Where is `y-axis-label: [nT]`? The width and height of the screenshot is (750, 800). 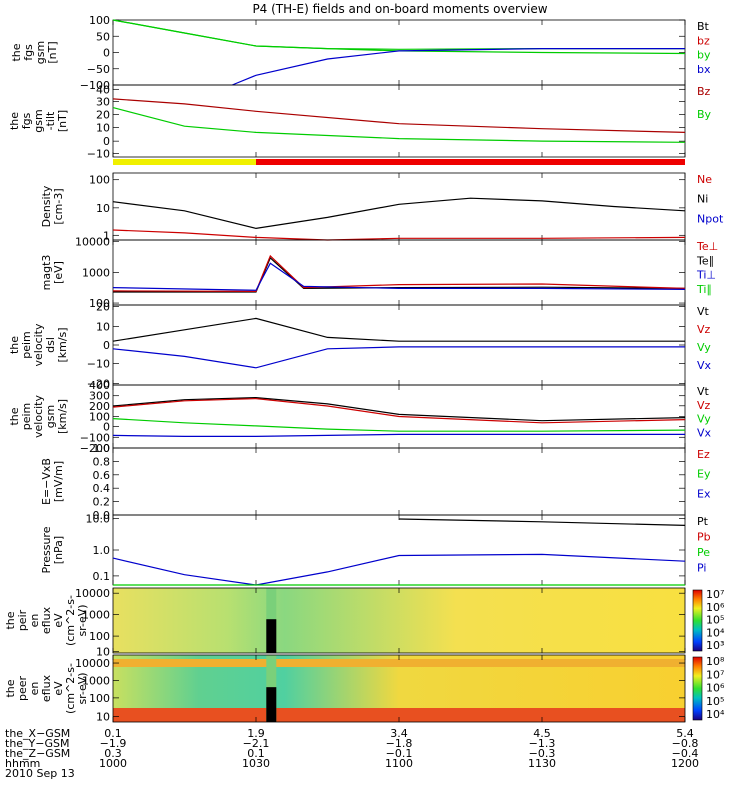
y-axis-label: [nT] is located at coordinates (62, 121).